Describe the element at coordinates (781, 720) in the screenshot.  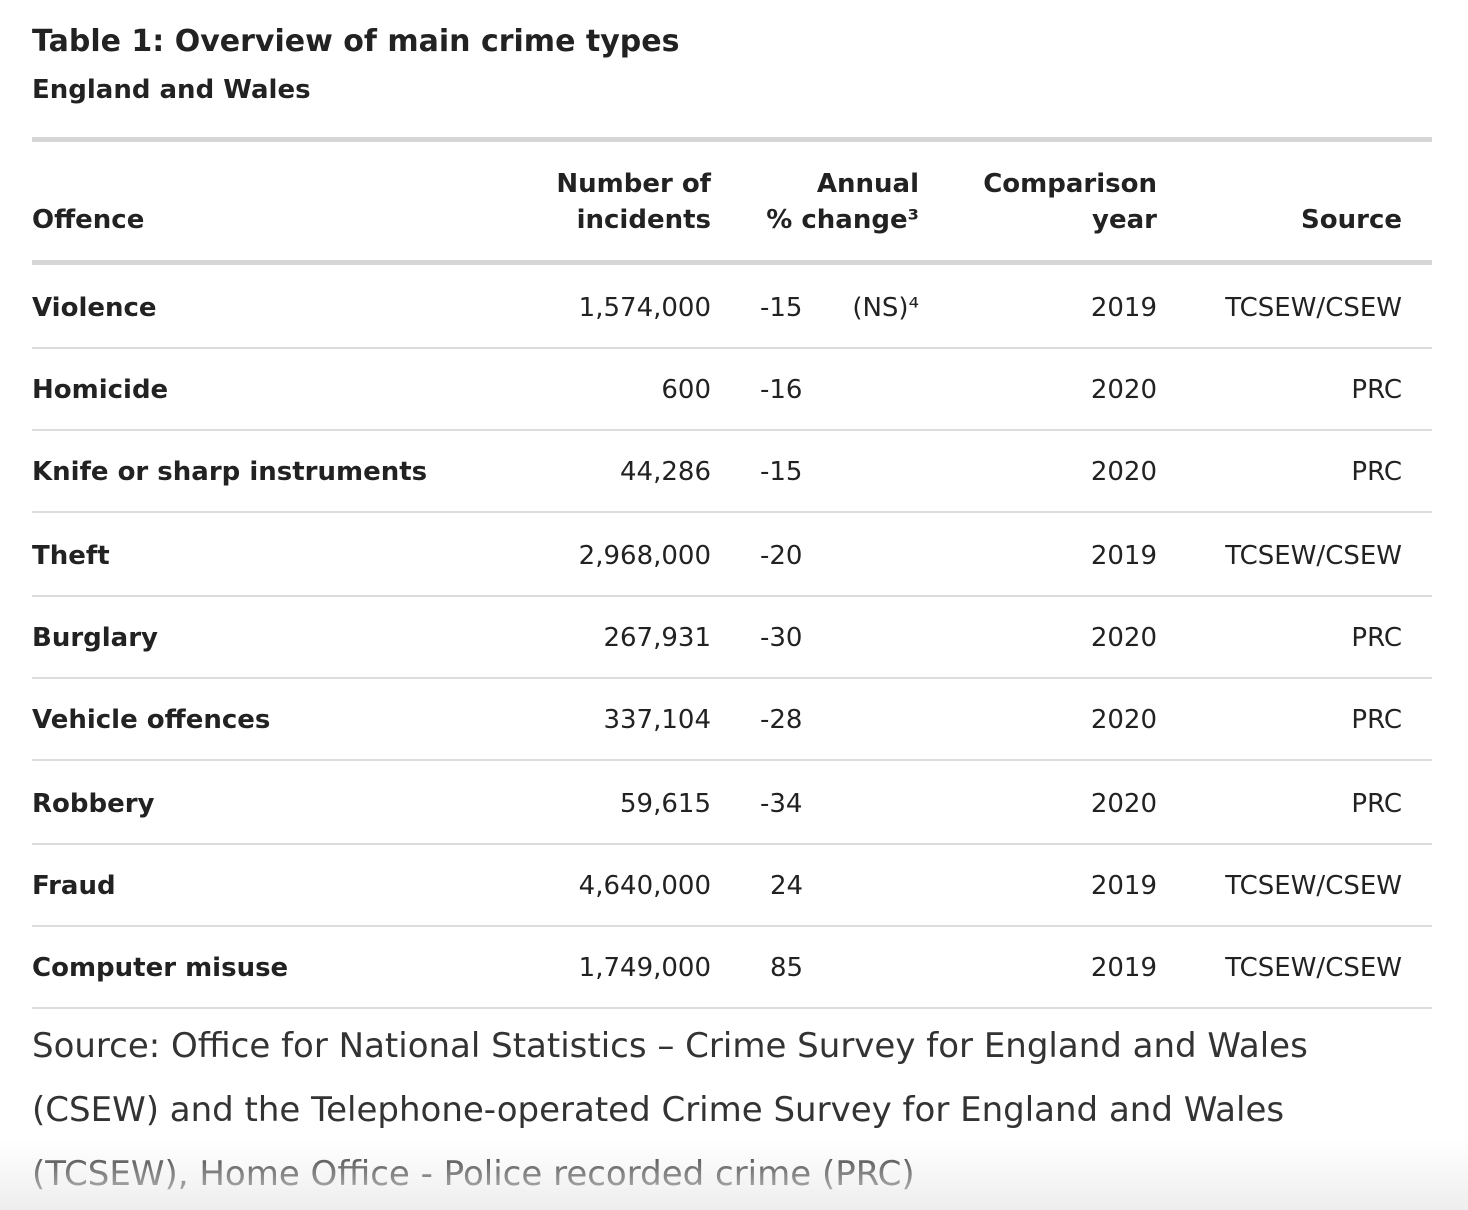
I see `cell-annual-change: -28` at that location.